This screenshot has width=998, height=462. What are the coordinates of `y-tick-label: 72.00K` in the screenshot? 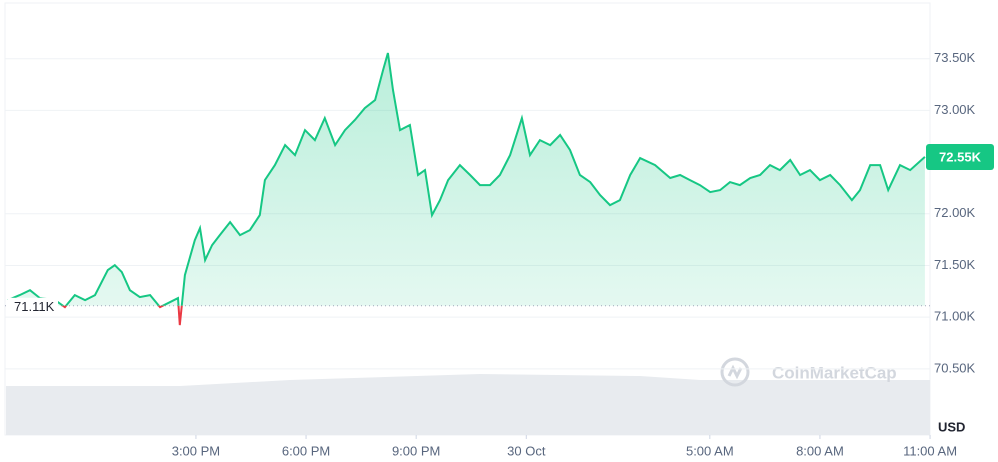 It's located at (955, 212).